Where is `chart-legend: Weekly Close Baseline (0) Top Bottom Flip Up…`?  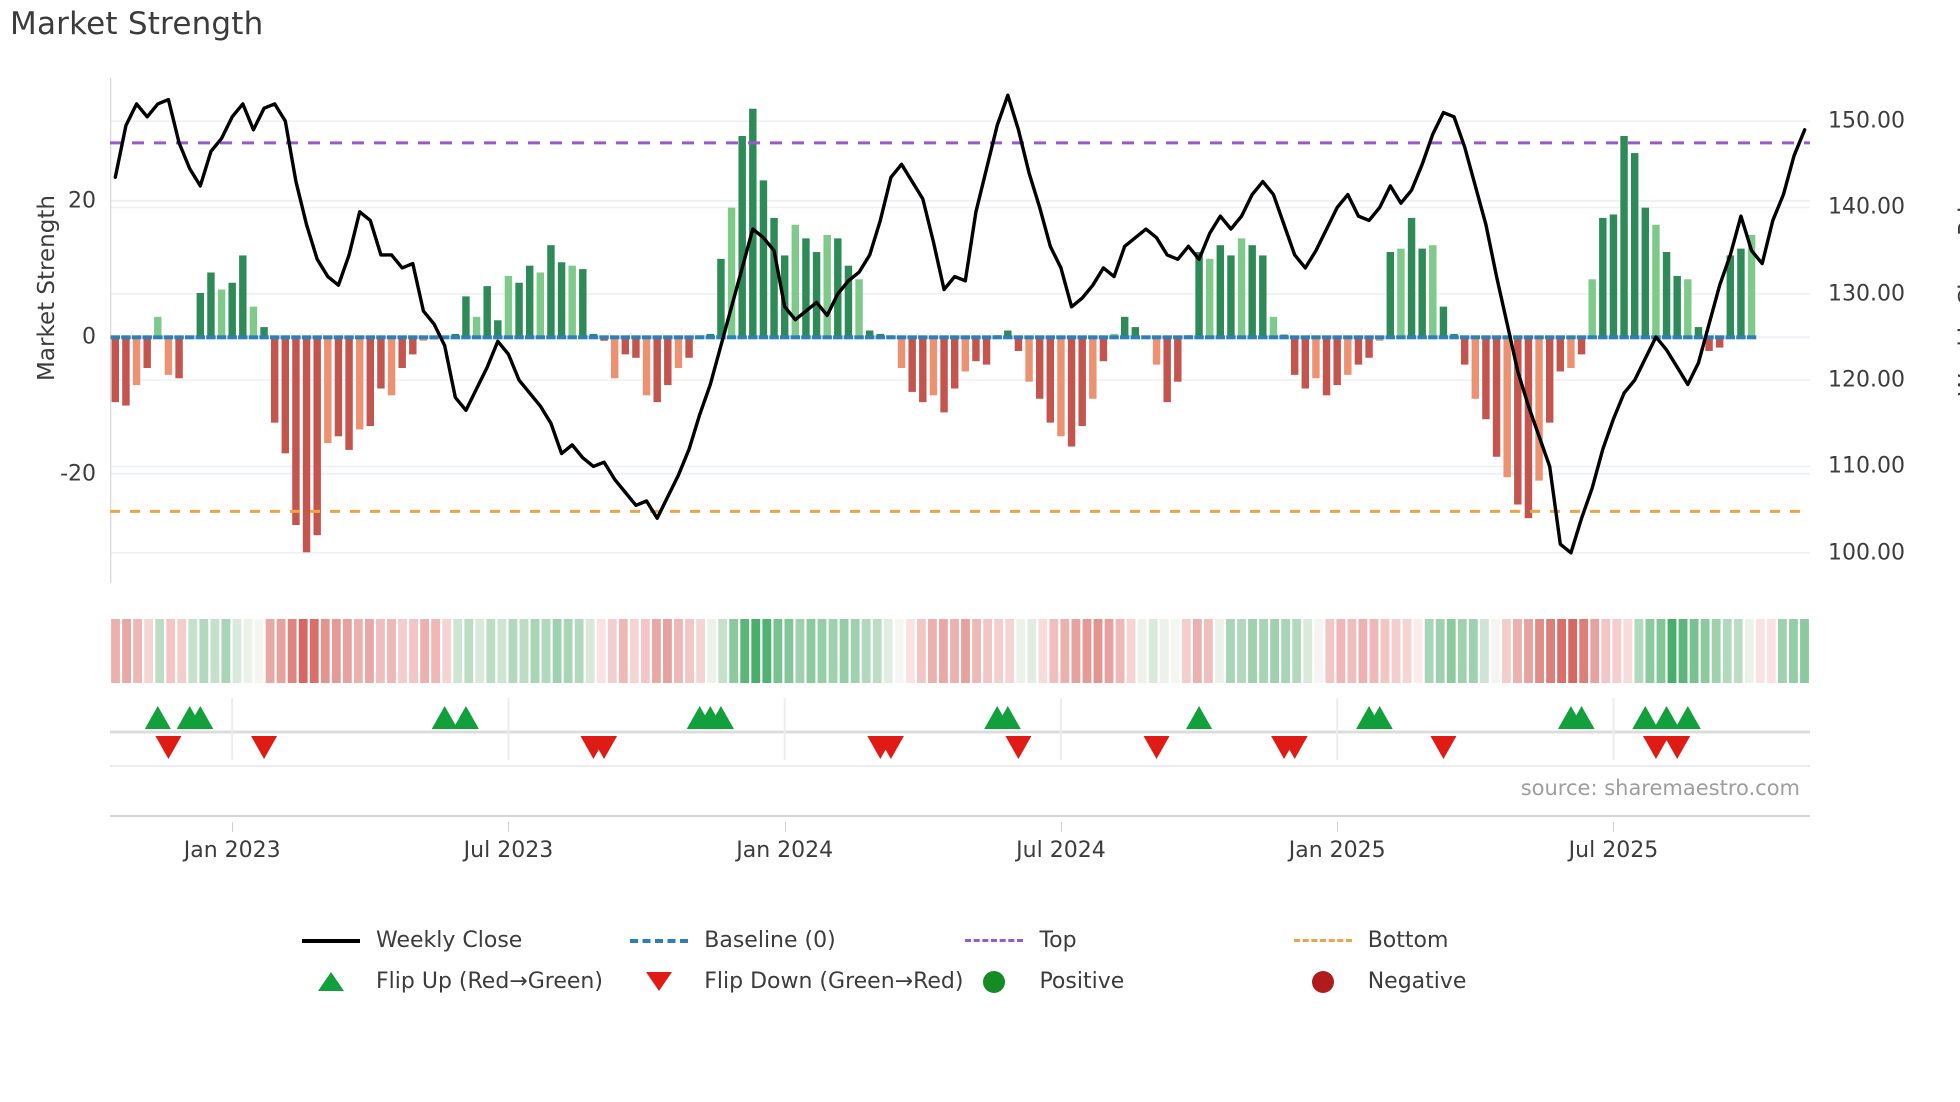
chart-legend: Weekly Close Baseline (0) Top Bottom Flip Up… is located at coordinates (960, 961).